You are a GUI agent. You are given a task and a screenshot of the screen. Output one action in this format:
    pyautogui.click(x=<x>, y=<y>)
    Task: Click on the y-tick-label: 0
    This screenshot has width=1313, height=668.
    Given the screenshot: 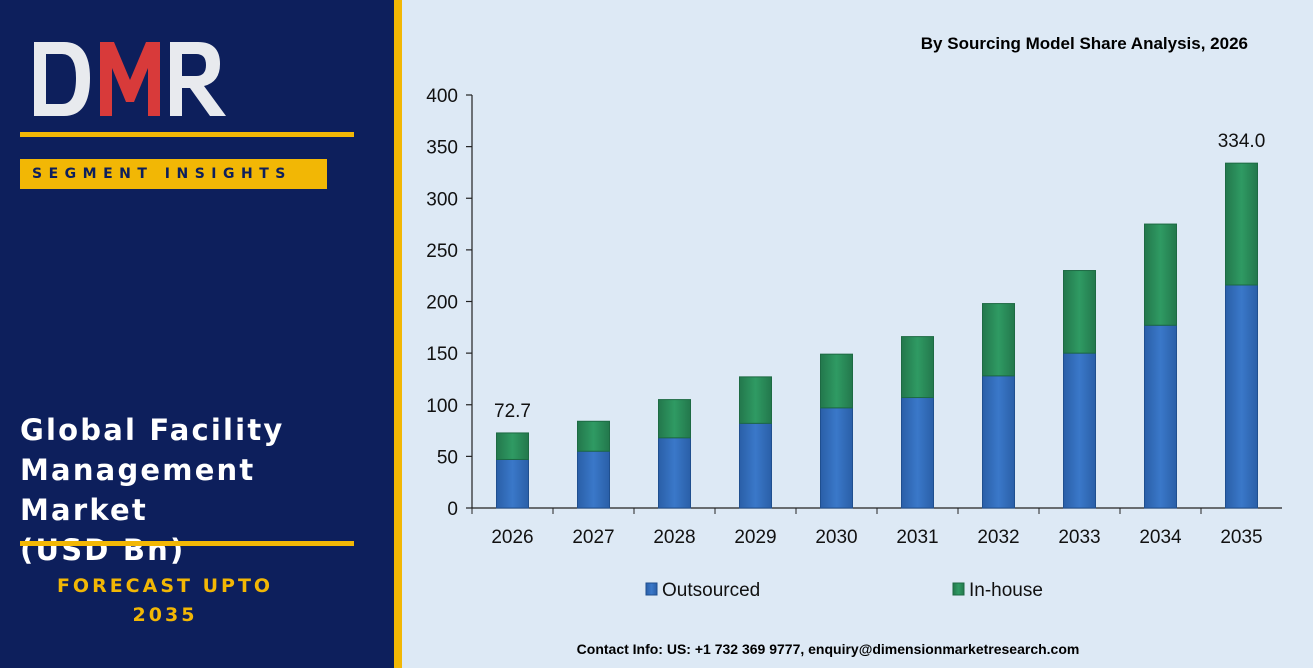 What is the action you would take?
    pyautogui.click(x=452, y=509)
    